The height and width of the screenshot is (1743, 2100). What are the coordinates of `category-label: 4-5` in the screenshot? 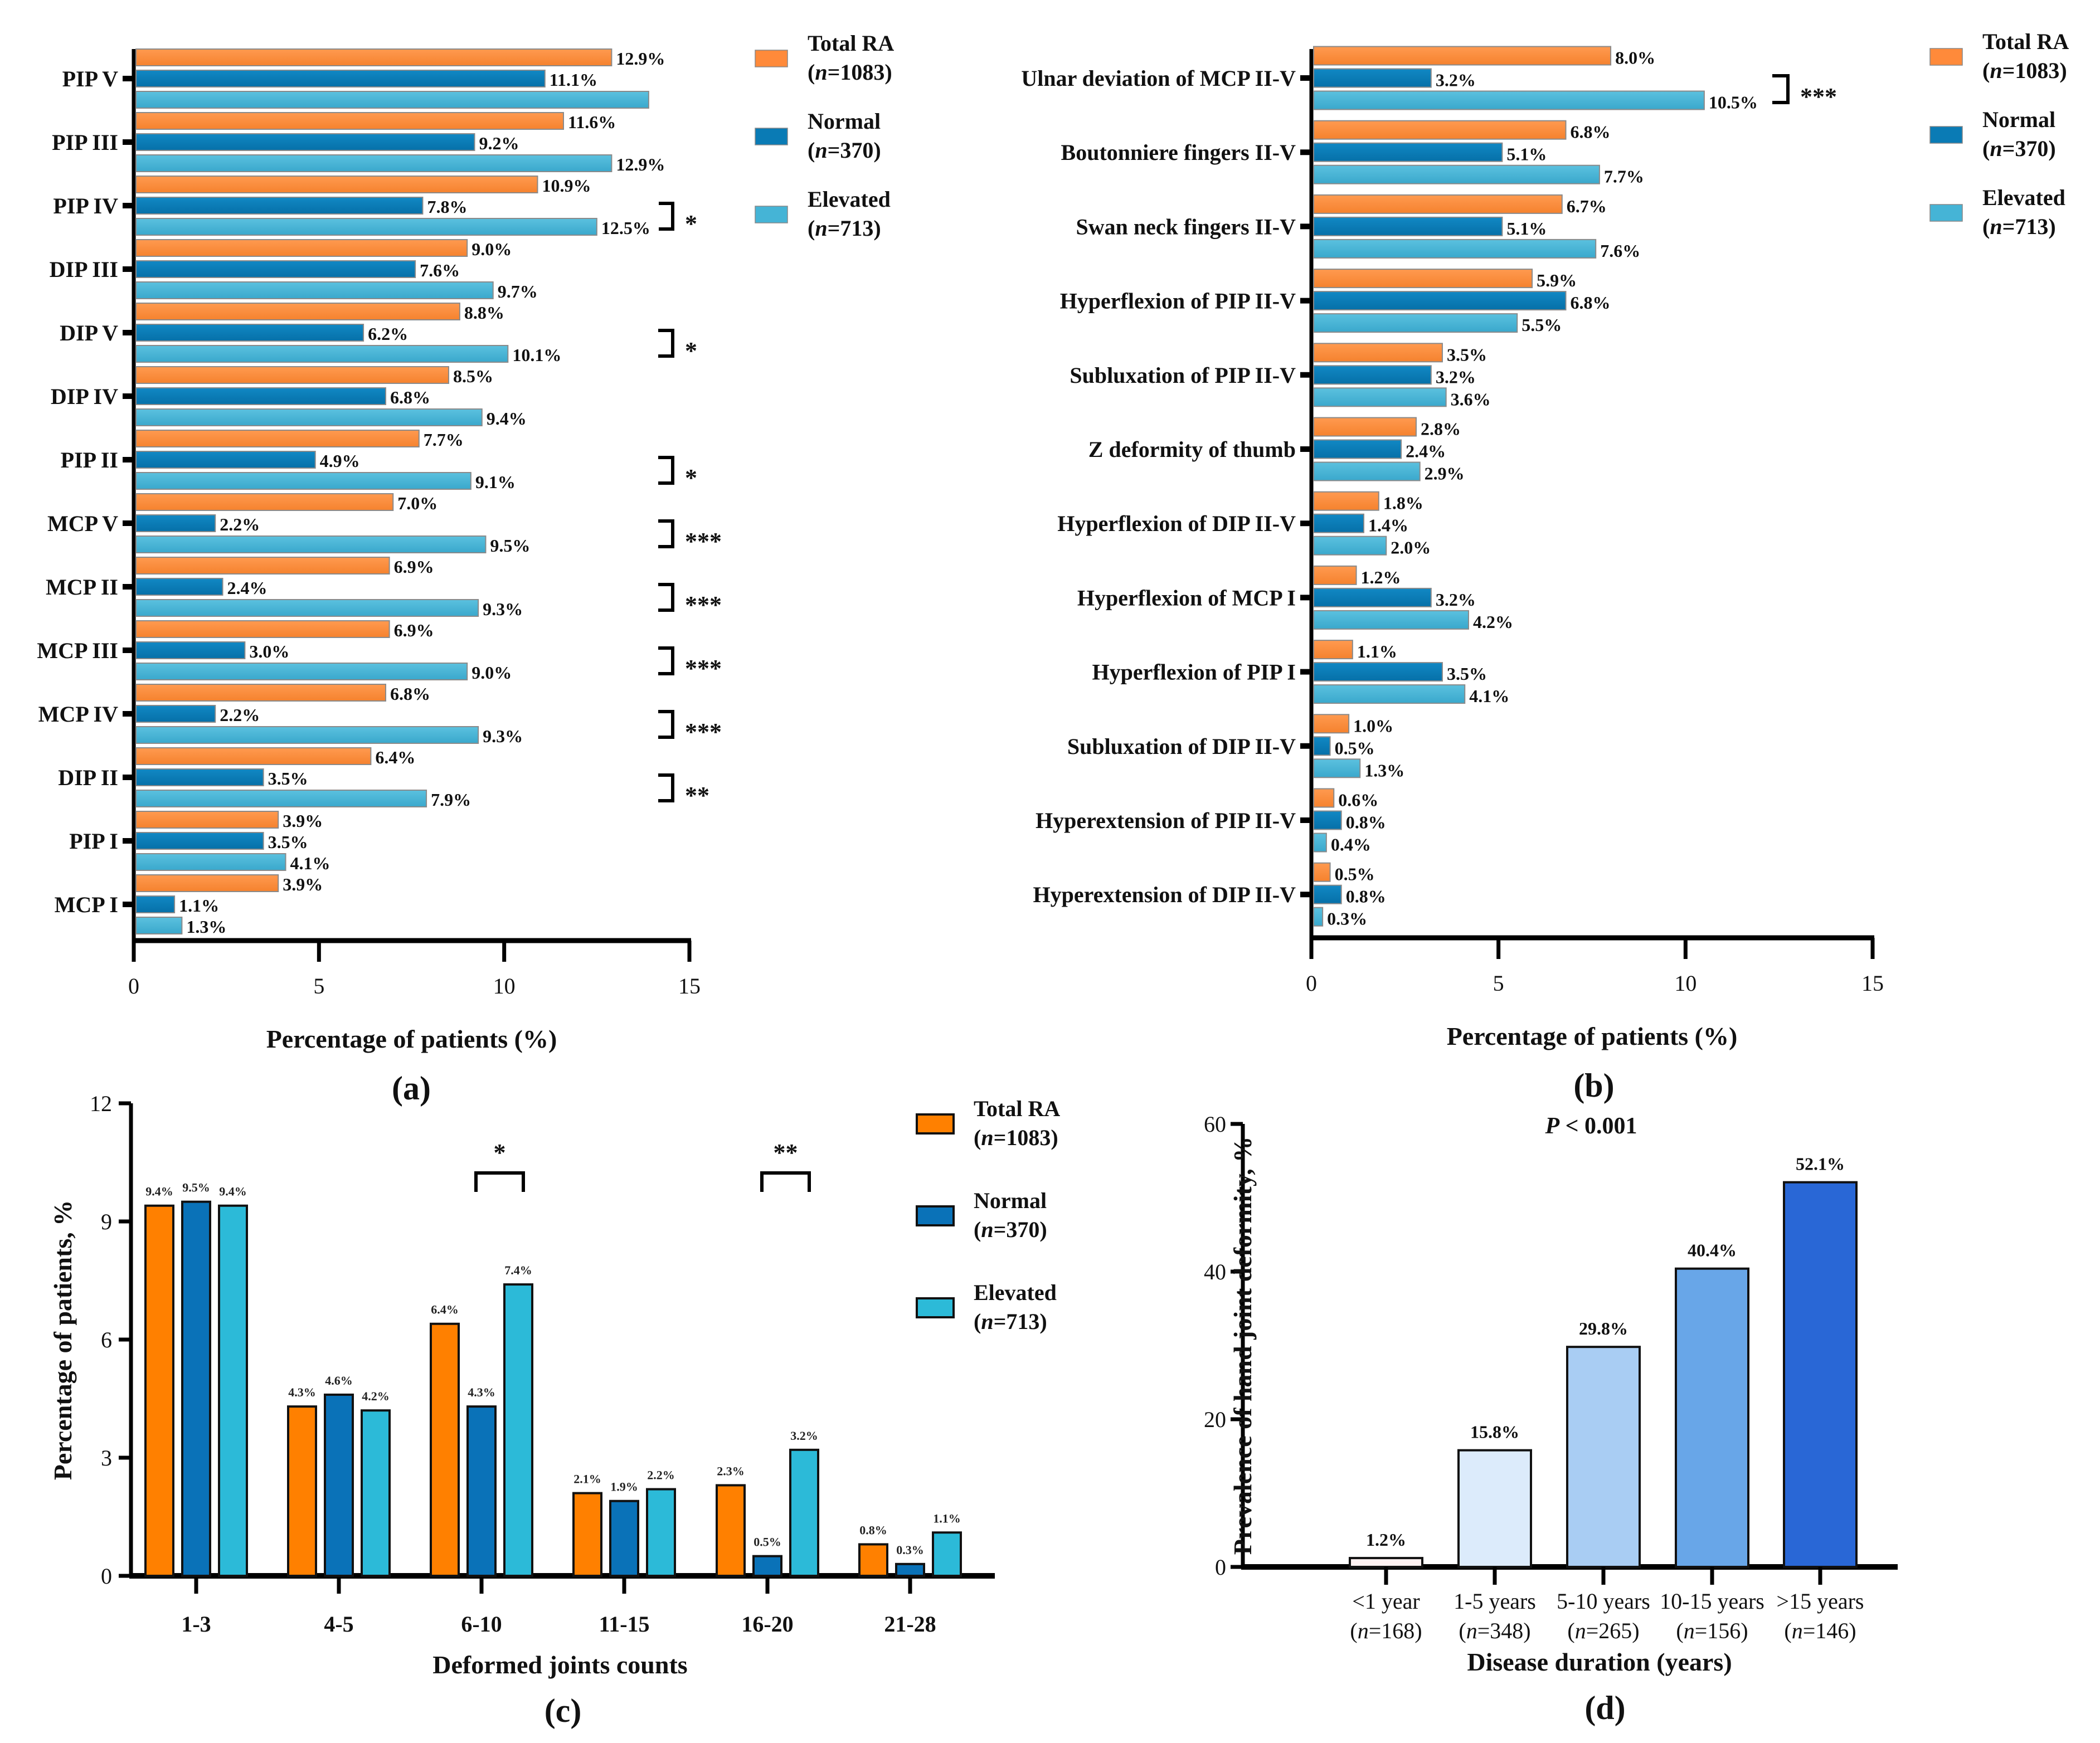 It's located at (338, 1624).